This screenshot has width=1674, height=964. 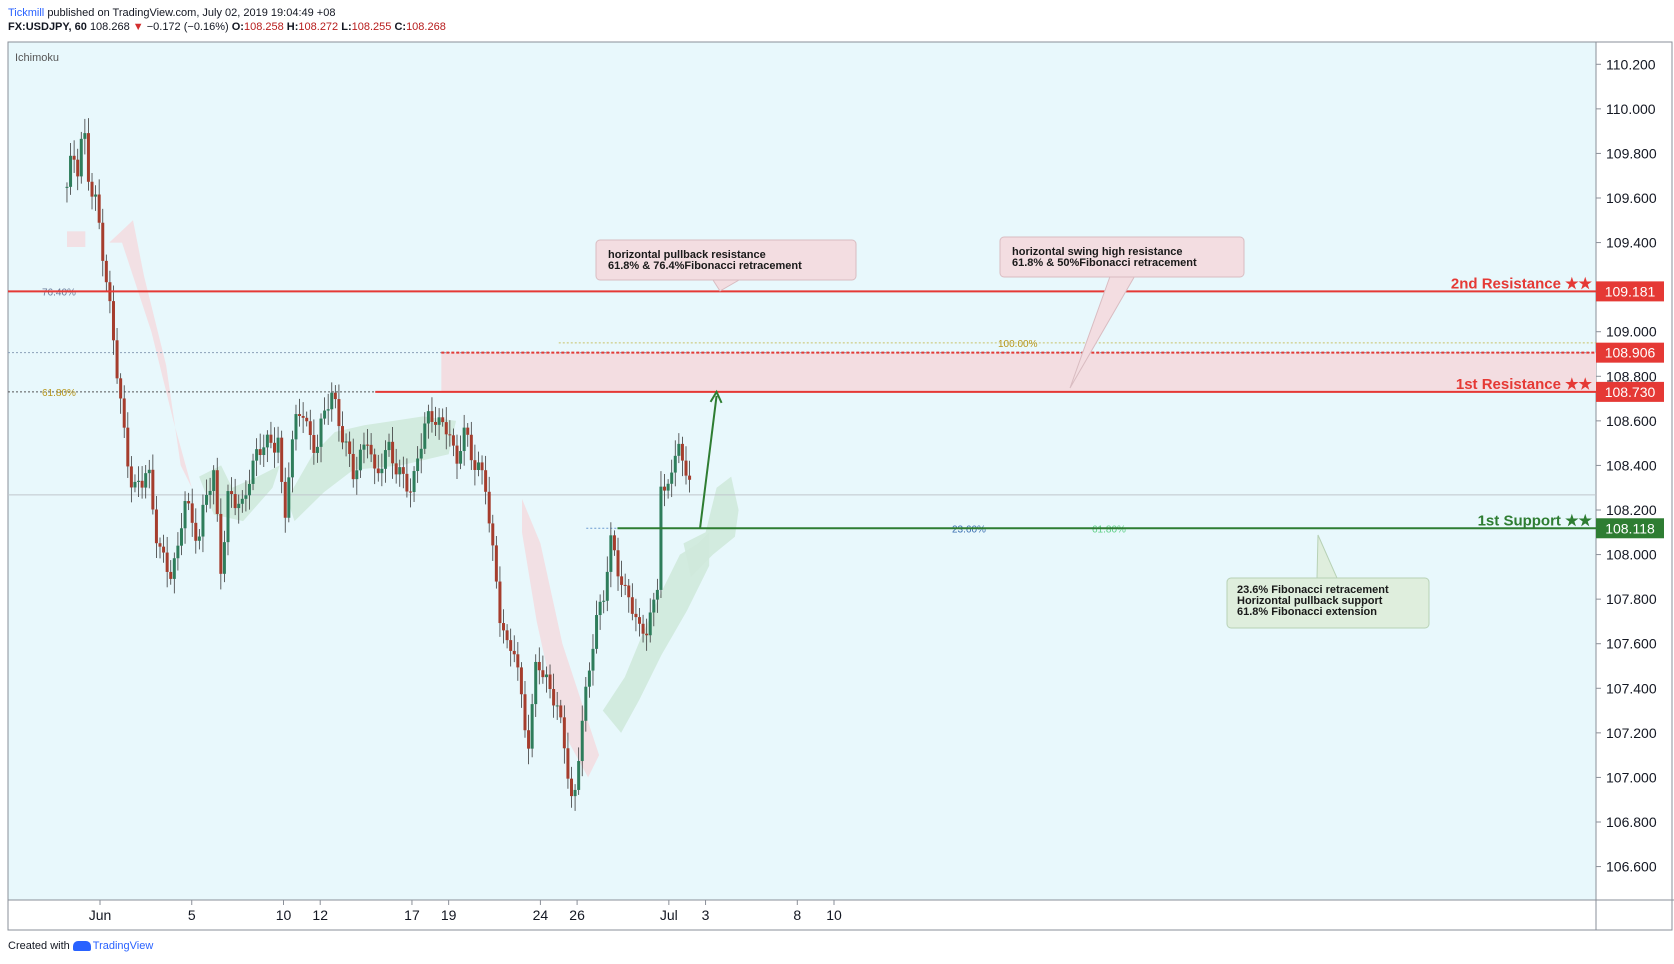 What do you see at coordinates (1631, 109) in the screenshot?
I see `y-tick-label: 110.000` at bounding box center [1631, 109].